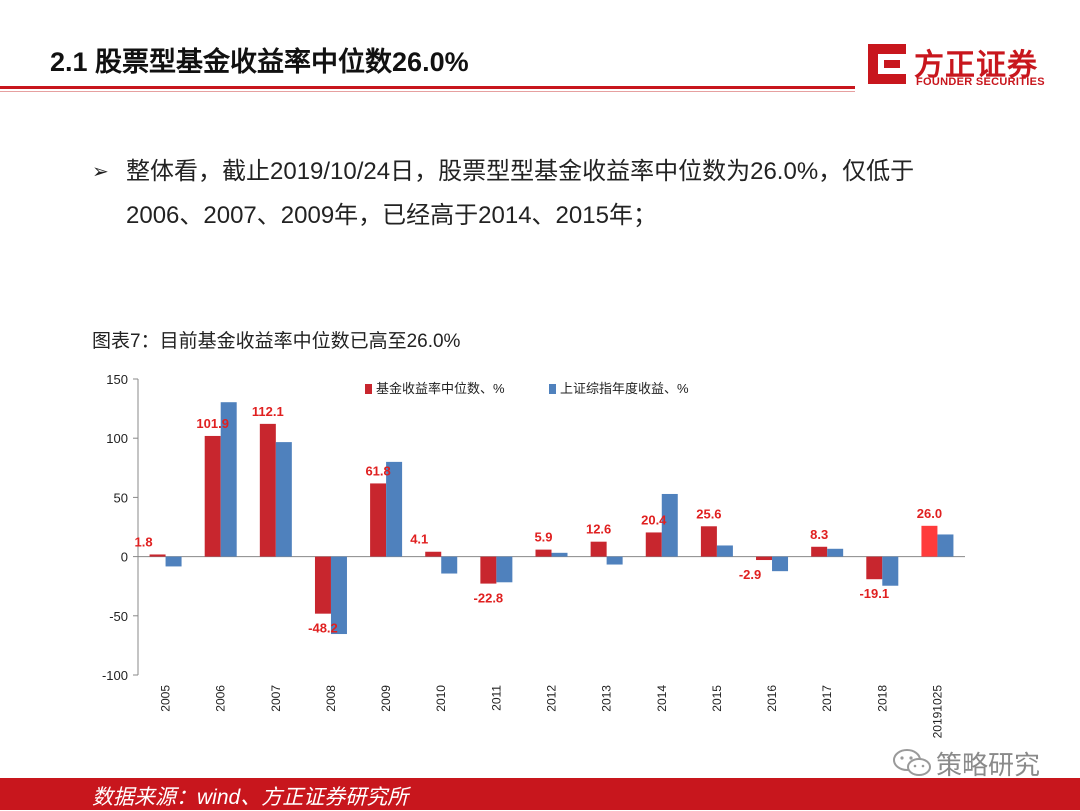 The image size is (1080, 811). Describe the element at coordinates (598, 529) in the screenshot. I see `data-label: 12.6` at that location.